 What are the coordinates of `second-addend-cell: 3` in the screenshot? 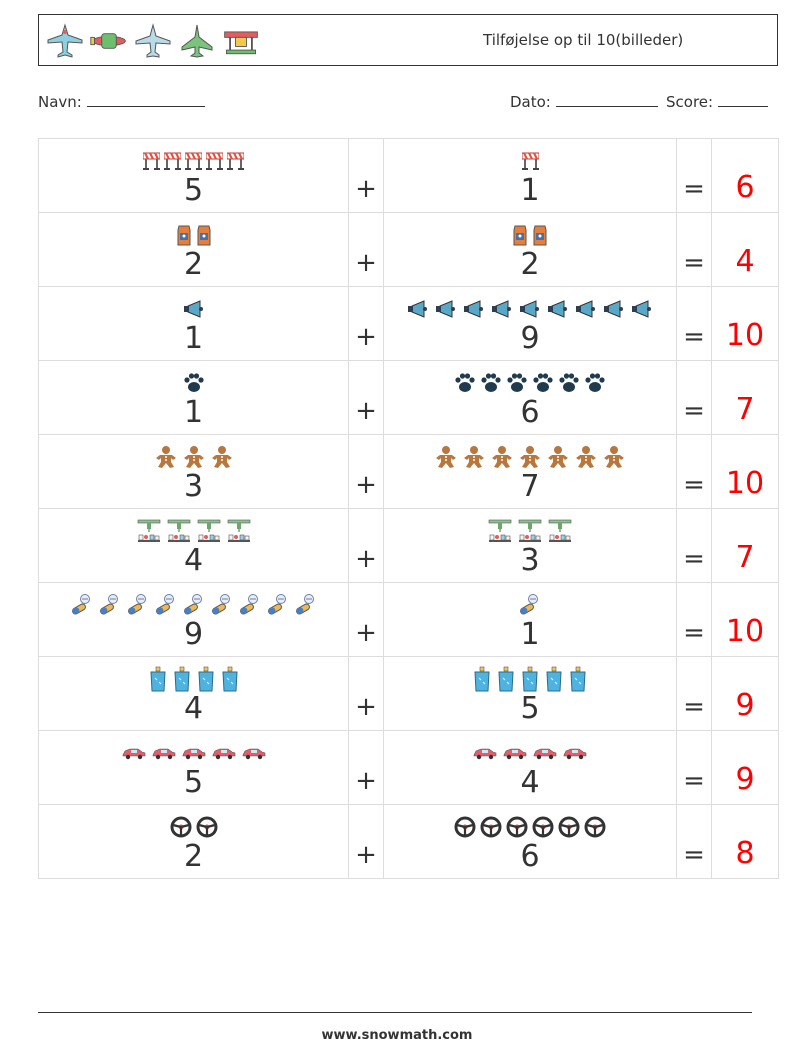 It's located at (530, 545).